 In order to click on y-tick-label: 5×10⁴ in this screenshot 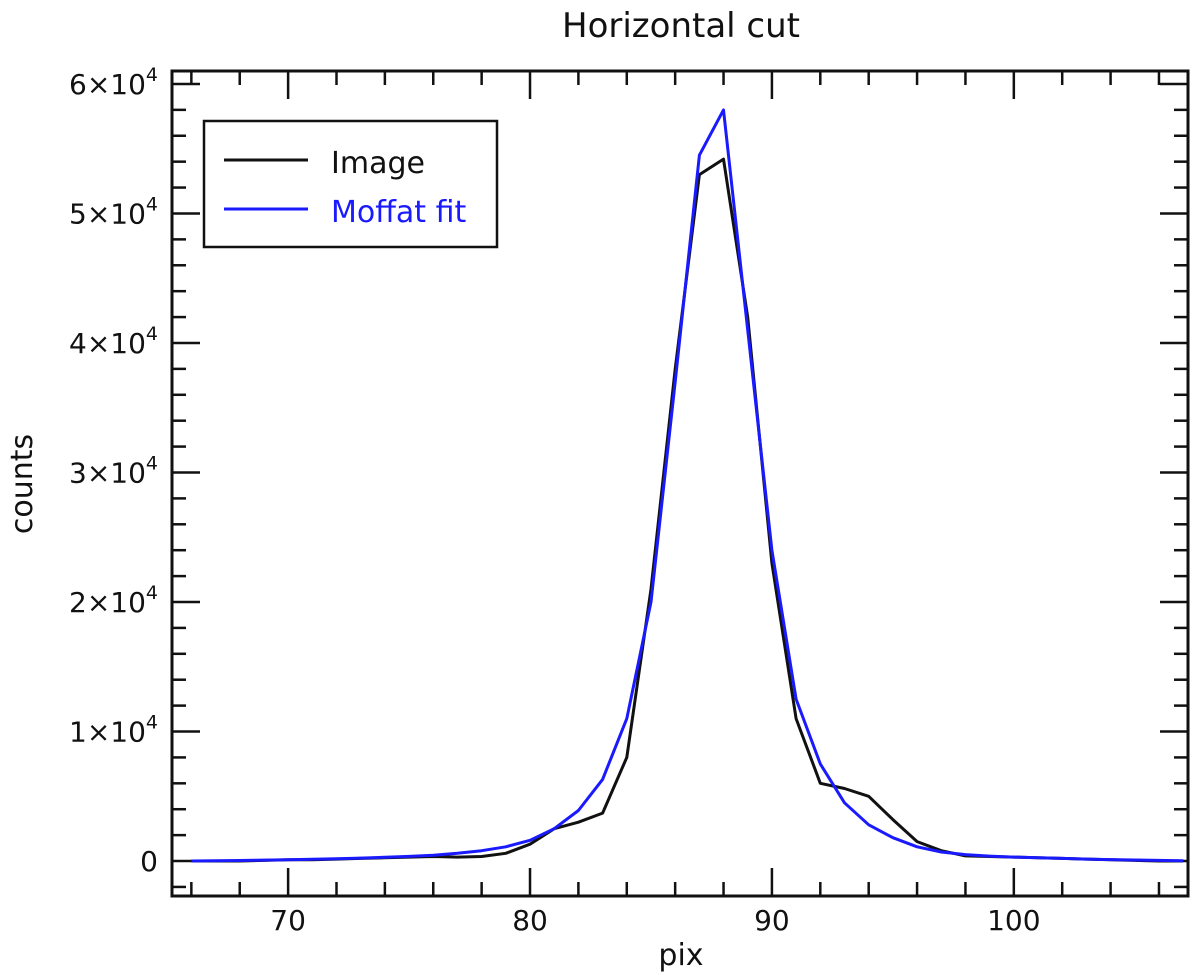, I will do `click(113, 211)`.